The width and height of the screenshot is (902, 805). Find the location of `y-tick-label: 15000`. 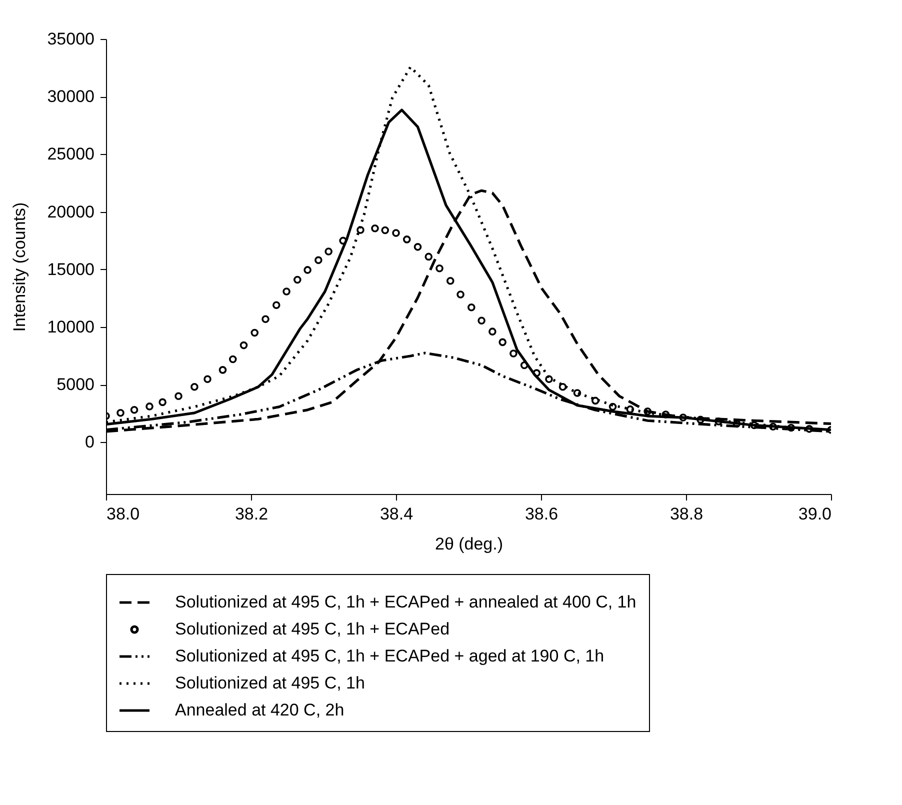

y-tick-label: 15000 is located at coordinates (70, 269).